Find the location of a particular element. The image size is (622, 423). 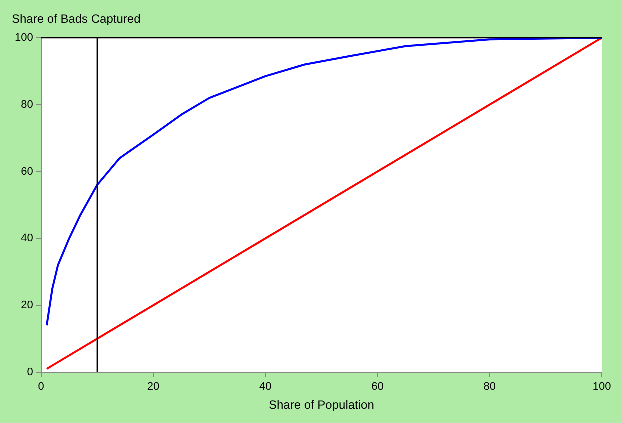

y-axis-title: Share of Bads Captured is located at coordinates (76, 19).